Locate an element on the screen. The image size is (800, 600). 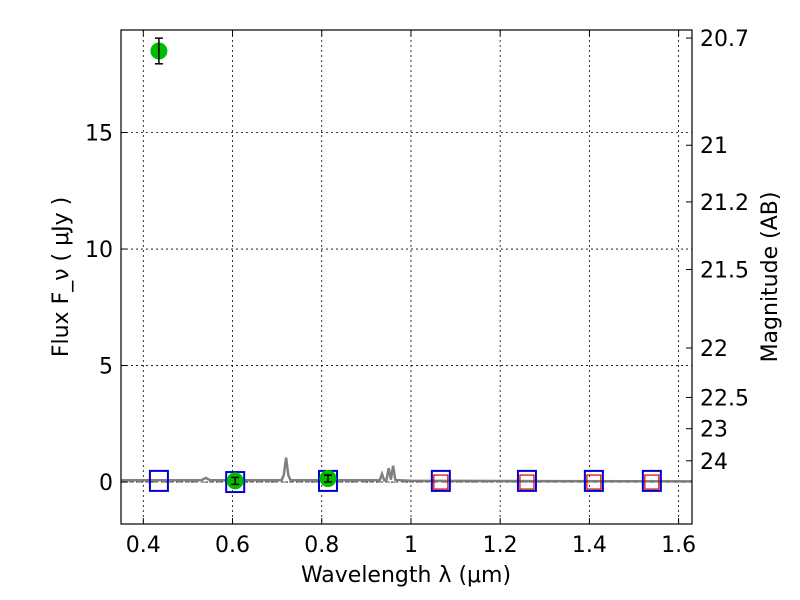
model-spectrum is located at coordinates (407, 470).